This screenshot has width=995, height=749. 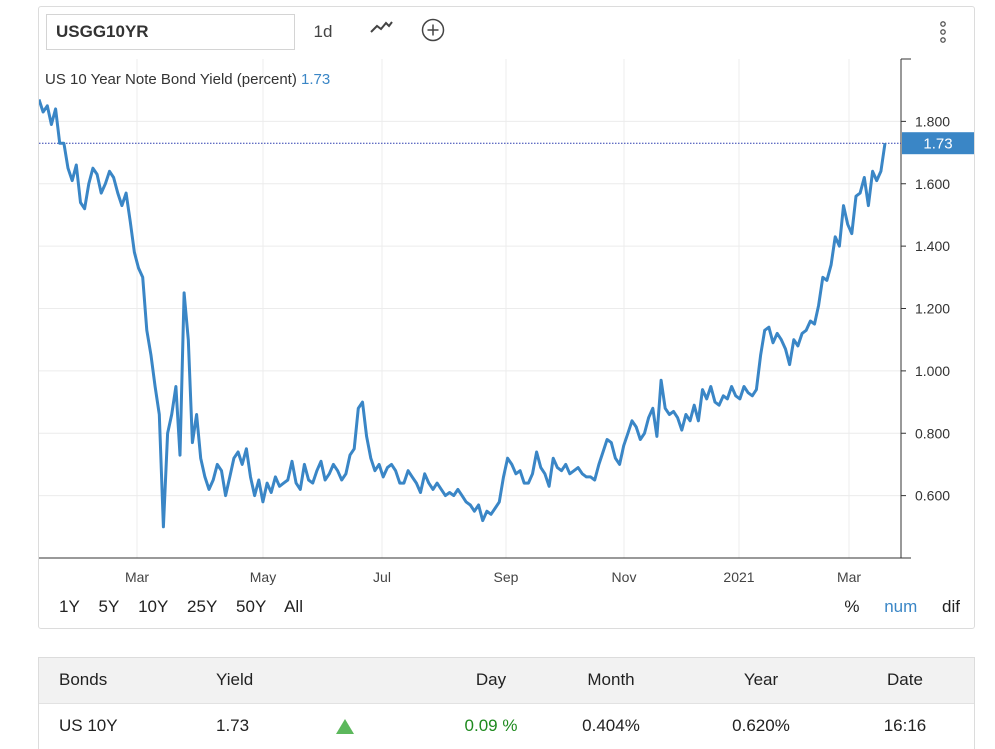 I want to click on table-header-row: Bonds Yield Day Month Year Date, so click(x=506, y=680).